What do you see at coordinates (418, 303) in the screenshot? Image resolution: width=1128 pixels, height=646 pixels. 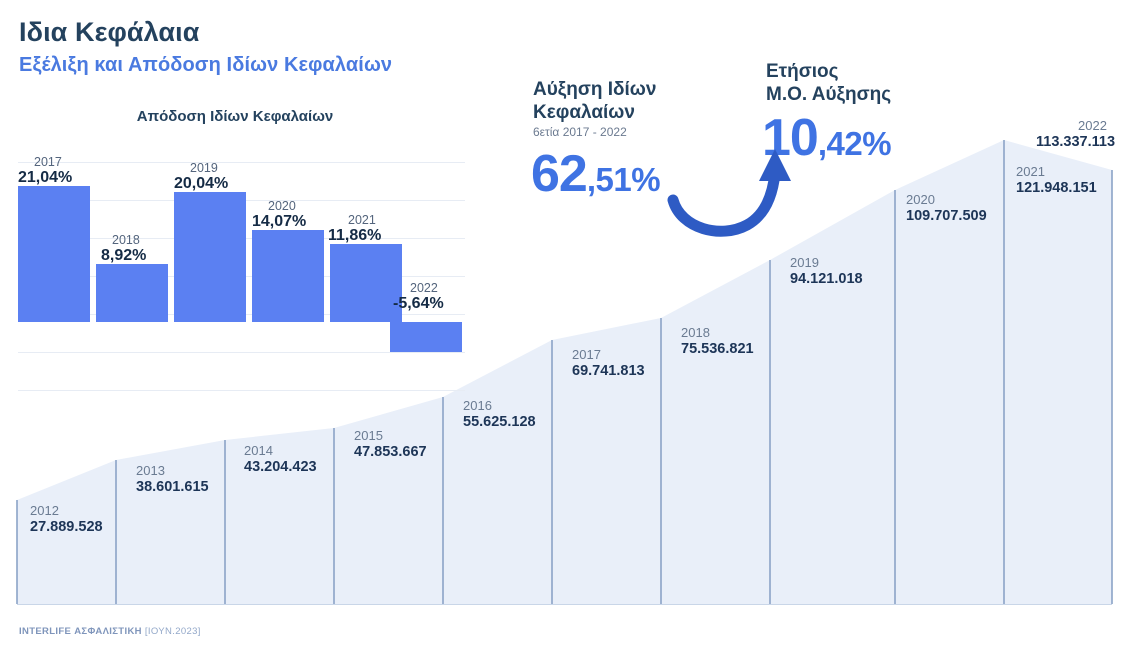 I see `bar-label-value-2022: -5,64%` at bounding box center [418, 303].